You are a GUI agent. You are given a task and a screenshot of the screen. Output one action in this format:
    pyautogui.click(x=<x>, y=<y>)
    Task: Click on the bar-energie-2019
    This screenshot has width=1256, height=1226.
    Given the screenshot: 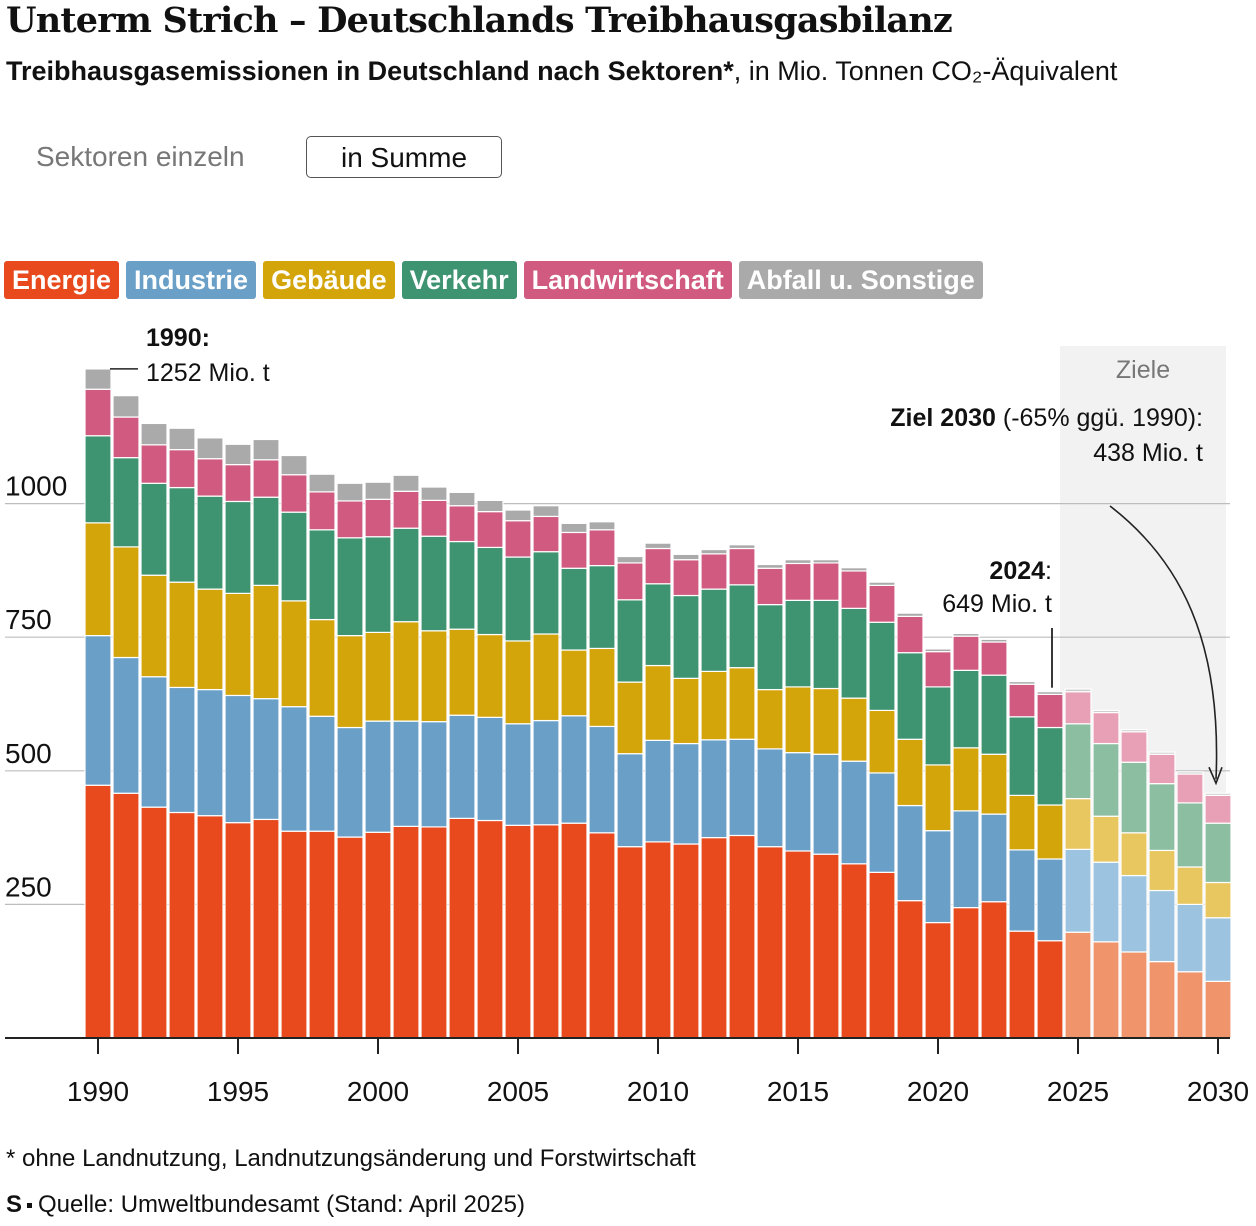 What is the action you would take?
    pyautogui.click(x=910, y=969)
    